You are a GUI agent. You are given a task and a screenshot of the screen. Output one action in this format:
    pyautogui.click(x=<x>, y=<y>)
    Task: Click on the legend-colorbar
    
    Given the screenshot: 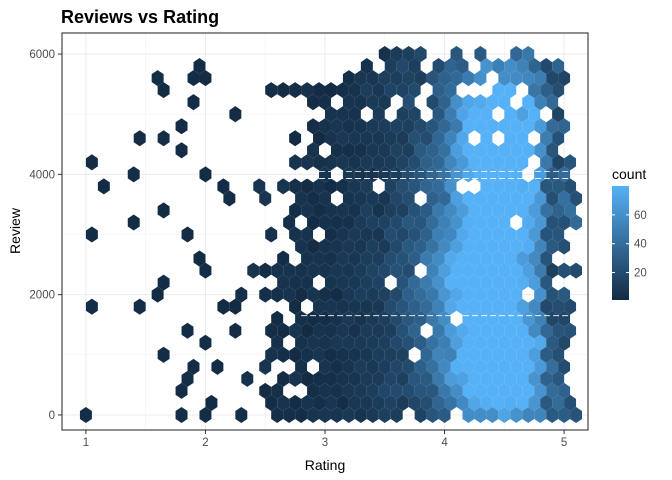 What is the action you would take?
    pyautogui.click(x=620, y=243)
    